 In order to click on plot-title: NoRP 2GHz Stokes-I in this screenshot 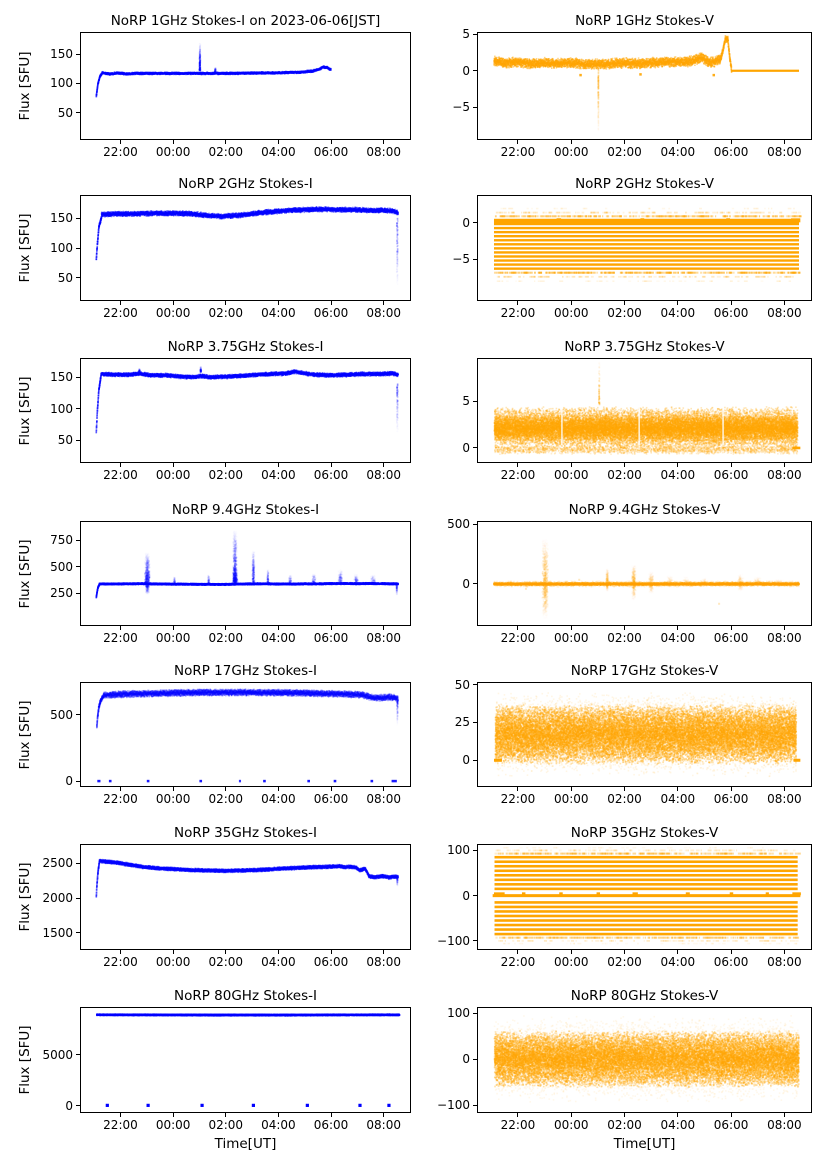, I will do `click(245, 184)`.